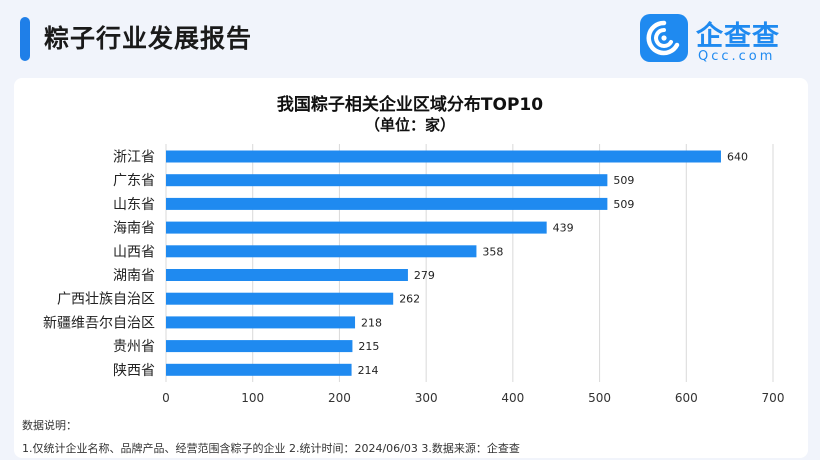 This screenshot has width=820, height=460. Describe the element at coordinates (410, 105) in the screenshot. I see `chart-title: 我国粽子相关企业区域分布TOP10` at that location.